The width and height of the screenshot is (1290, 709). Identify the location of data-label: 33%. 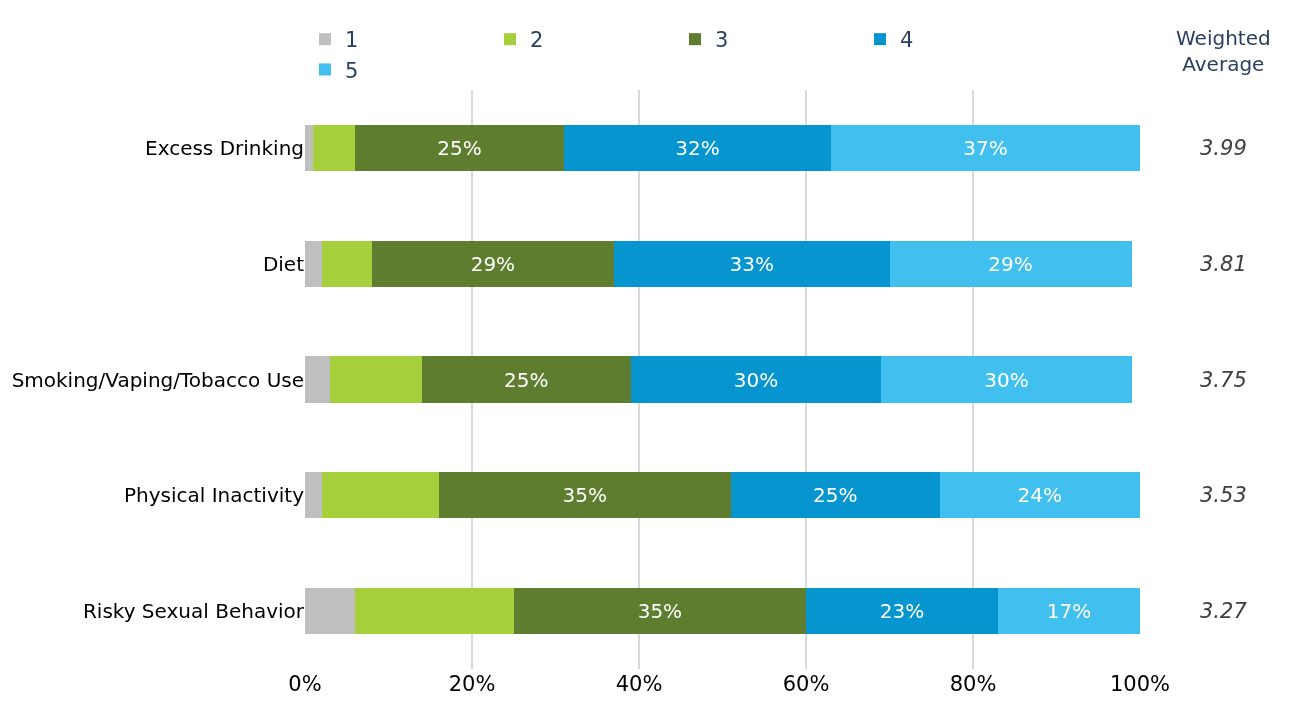
(751, 263).